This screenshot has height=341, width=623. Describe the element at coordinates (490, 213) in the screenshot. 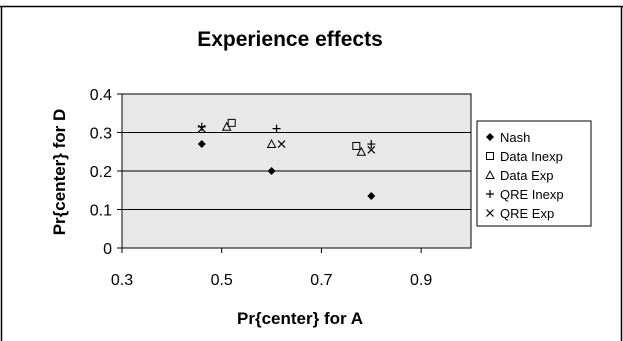

I see `legend-marker-qre-exp` at that location.